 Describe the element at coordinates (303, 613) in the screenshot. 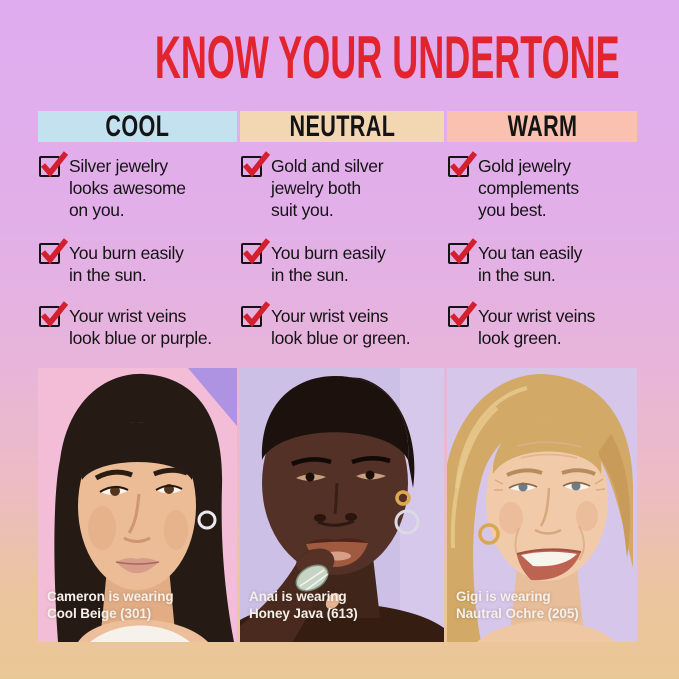

I see `caption-line-2: Honey Java (613)` at that location.